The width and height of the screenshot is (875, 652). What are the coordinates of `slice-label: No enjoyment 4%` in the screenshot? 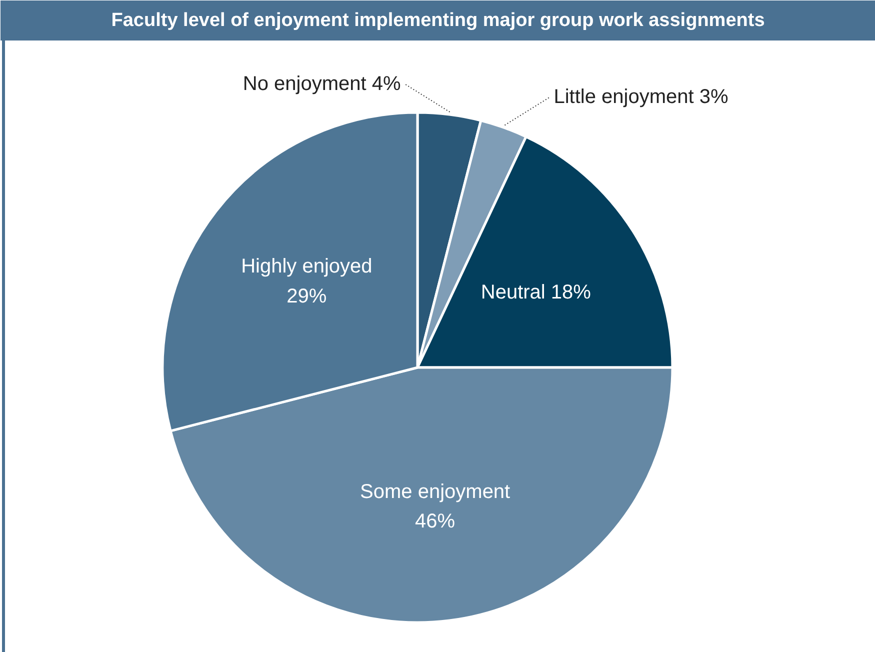 It's located at (321, 83).